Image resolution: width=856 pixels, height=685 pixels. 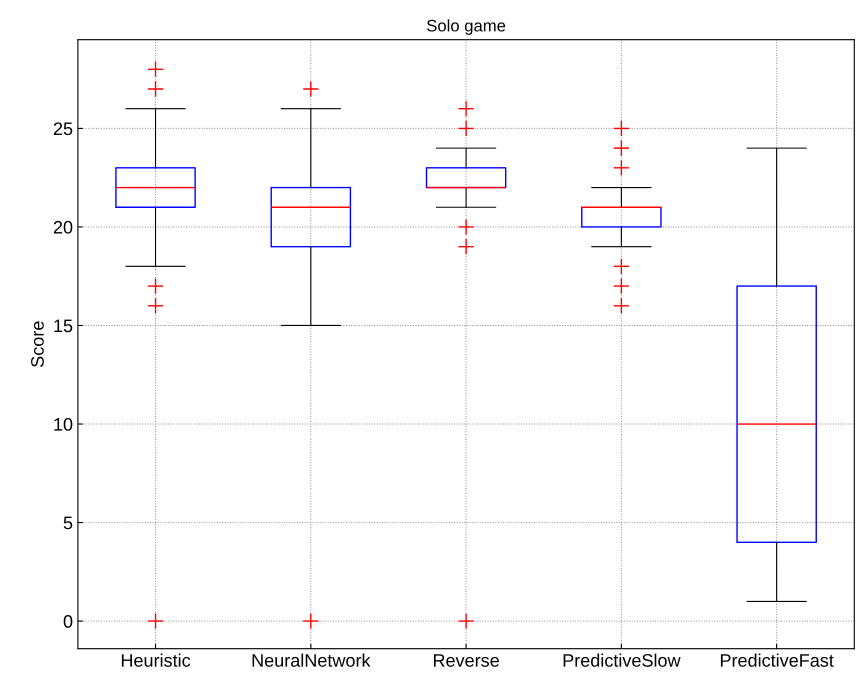 I want to click on chart-title: Solo game, so click(x=466, y=27).